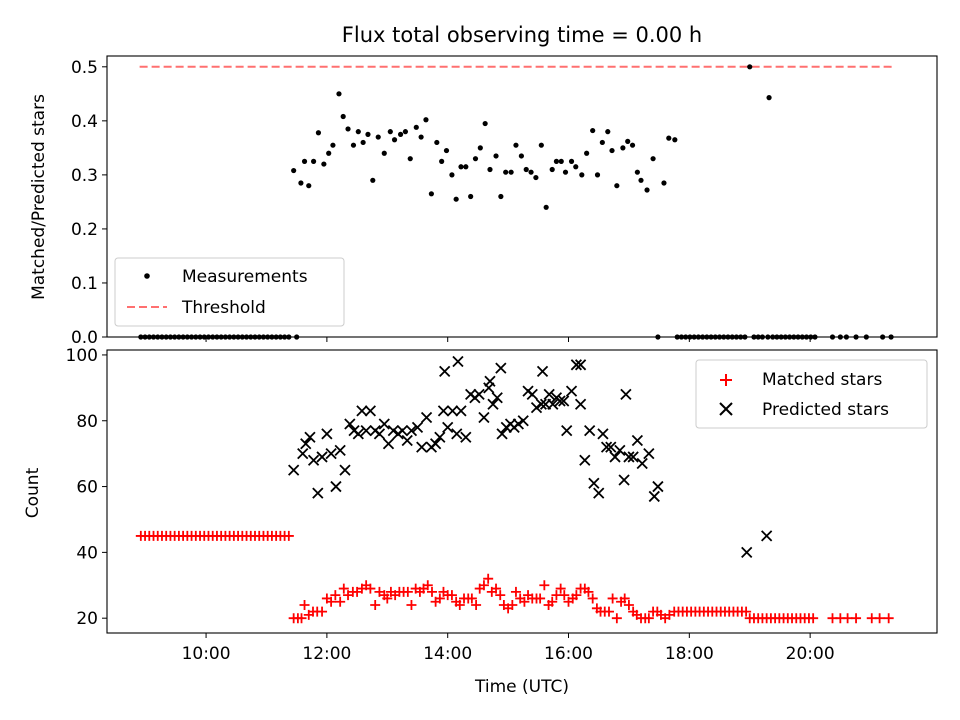 The height and width of the screenshot is (720, 960). What do you see at coordinates (447, 654) in the screenshot?
I see `bottom-x-tick-label: 14:00` at bounding box center [447, 654].